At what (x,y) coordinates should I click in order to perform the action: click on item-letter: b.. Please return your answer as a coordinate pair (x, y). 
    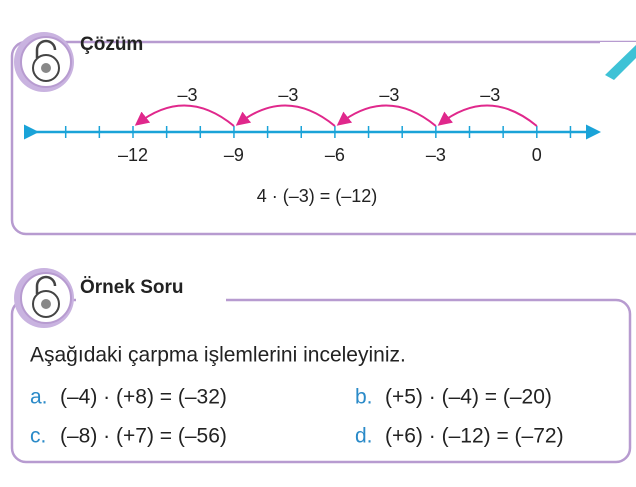
    Looking at the image, I should click on (364, 397).